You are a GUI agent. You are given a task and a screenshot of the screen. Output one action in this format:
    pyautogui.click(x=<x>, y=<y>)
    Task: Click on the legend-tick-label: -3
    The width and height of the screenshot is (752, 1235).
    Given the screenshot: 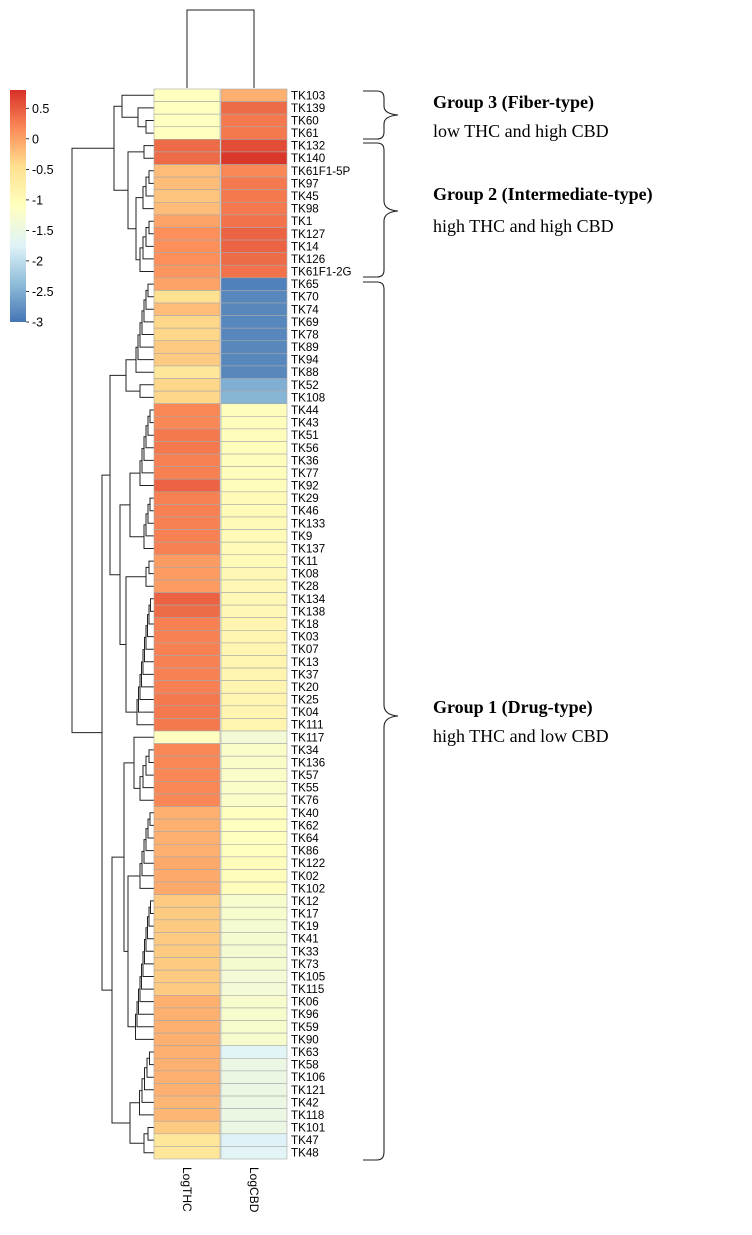 What is the action you would take?
    pyautogui.click(x=37, y=323)
    